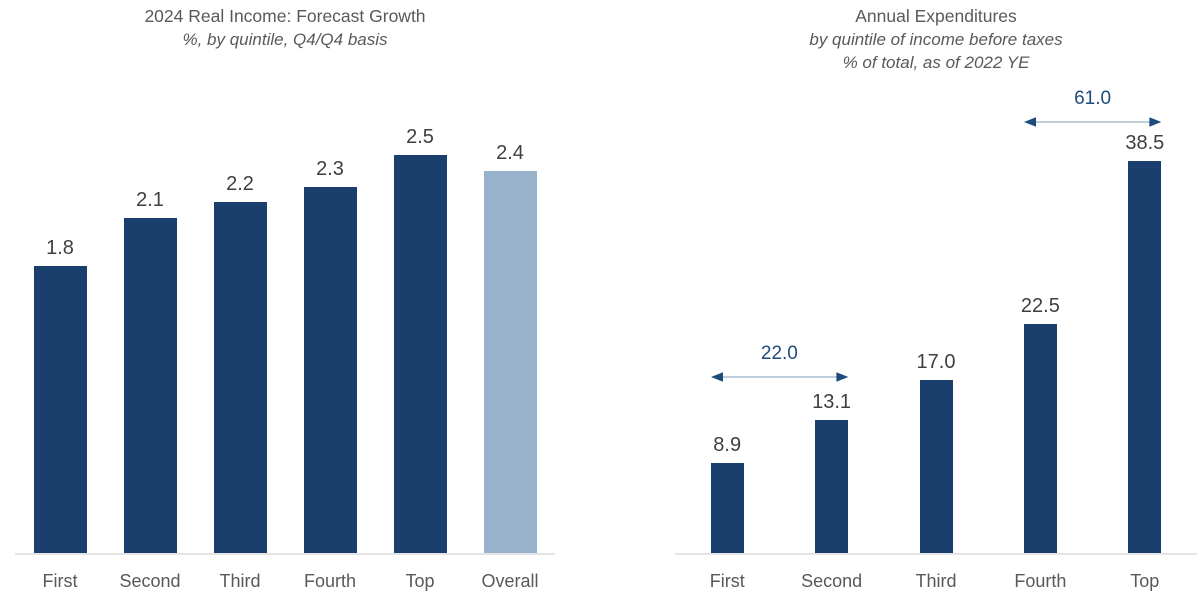 The width and height of the screenshot is (1200, 600). What do you see at coordinates (150, 200) in the screenshot?
I see `value-label-second: 2.1` at bounding box center [150, 200].